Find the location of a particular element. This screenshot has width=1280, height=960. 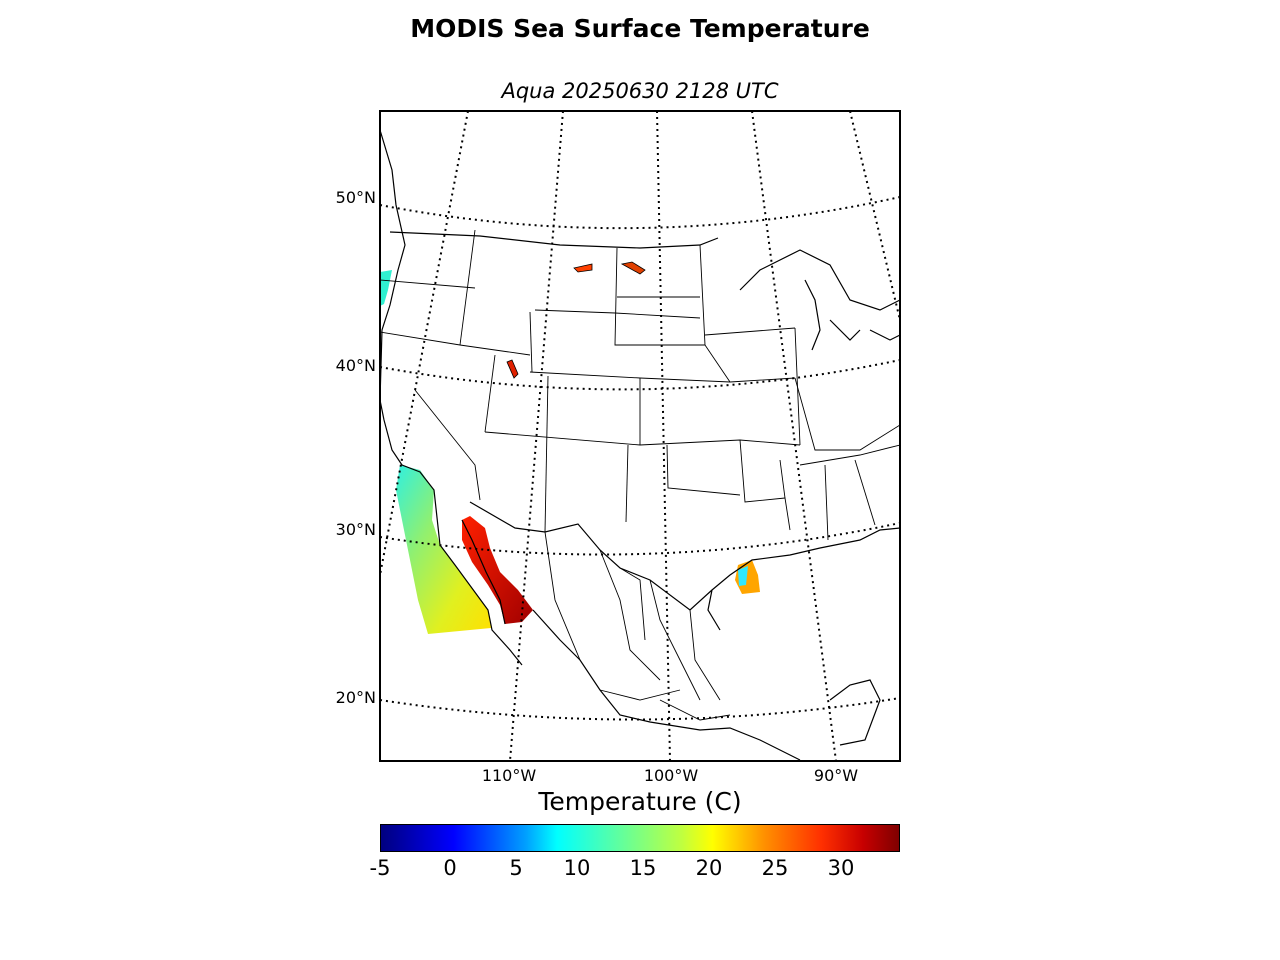

colorbar-tick: 25 is located at coordinates (775, 868).